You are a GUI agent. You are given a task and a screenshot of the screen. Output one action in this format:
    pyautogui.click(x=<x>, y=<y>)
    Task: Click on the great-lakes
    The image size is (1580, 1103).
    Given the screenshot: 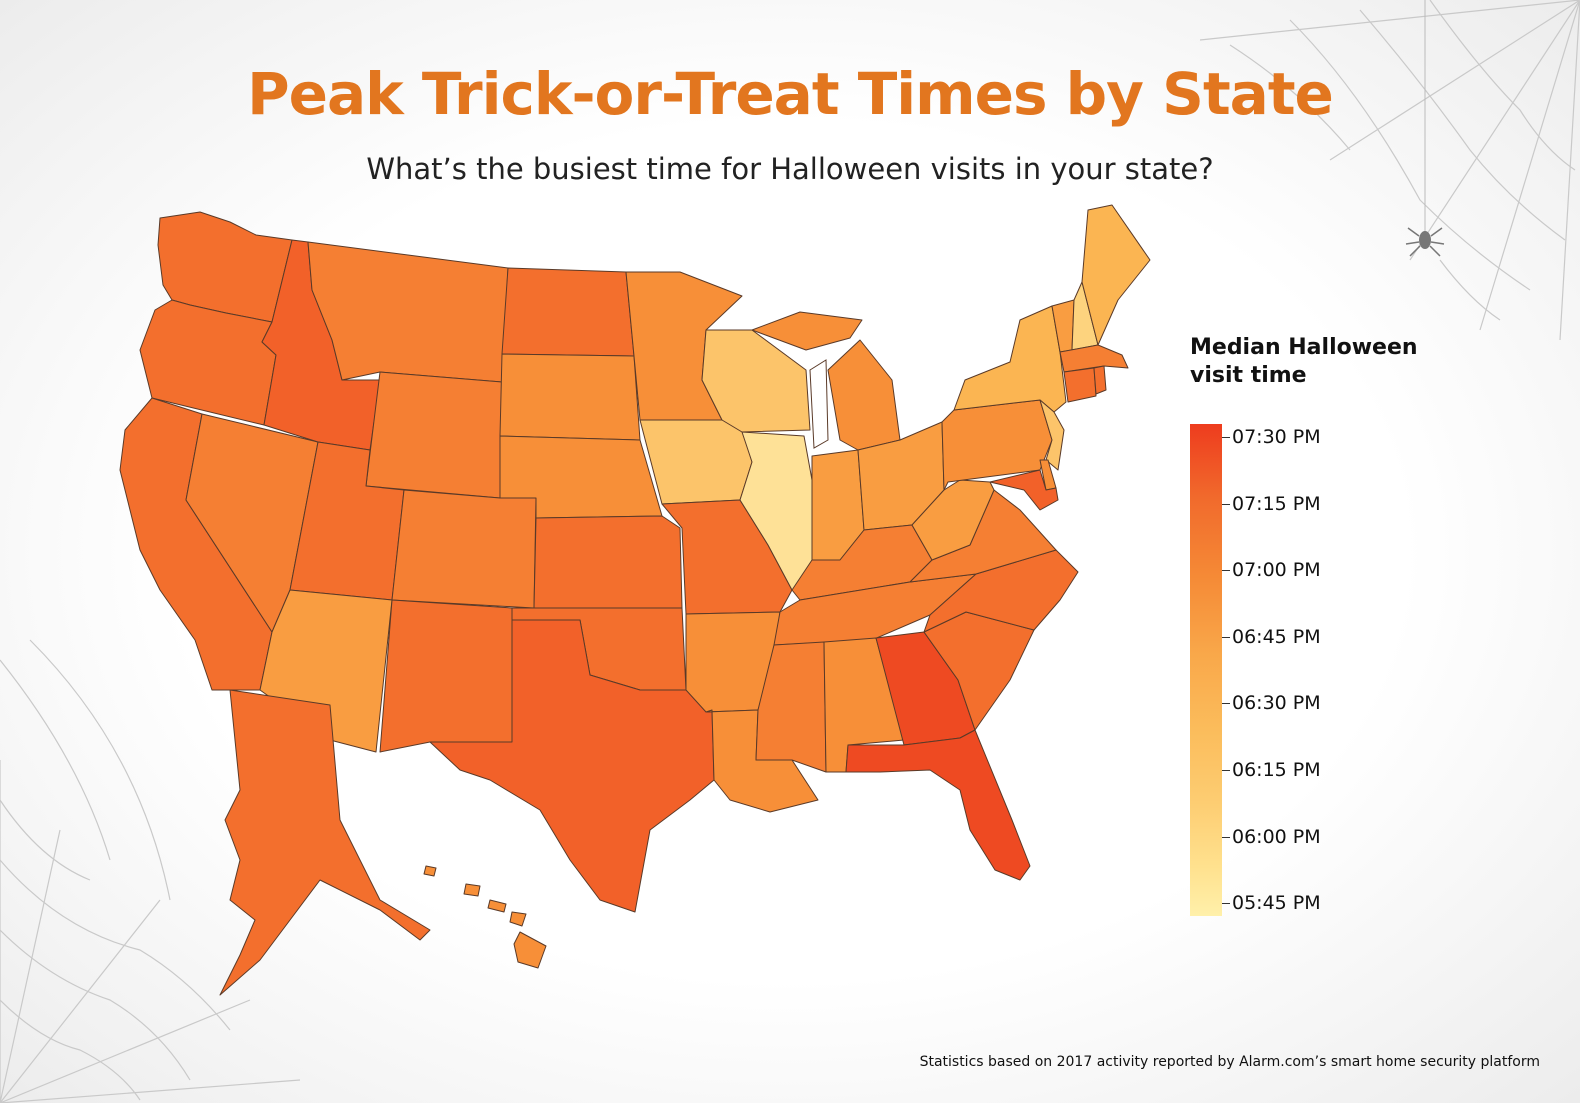 What is the action you would take?
    pyautogui.click(x=819, y=404)
    